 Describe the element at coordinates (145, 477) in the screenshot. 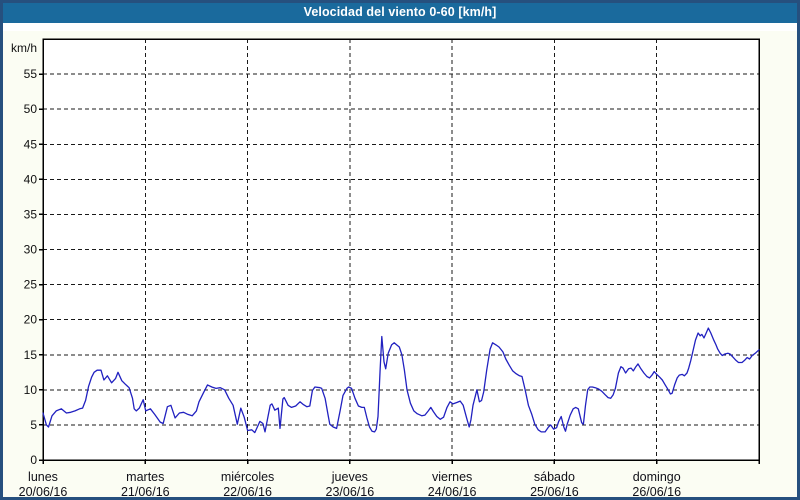

I see `day-label-martes: martes` at that location.